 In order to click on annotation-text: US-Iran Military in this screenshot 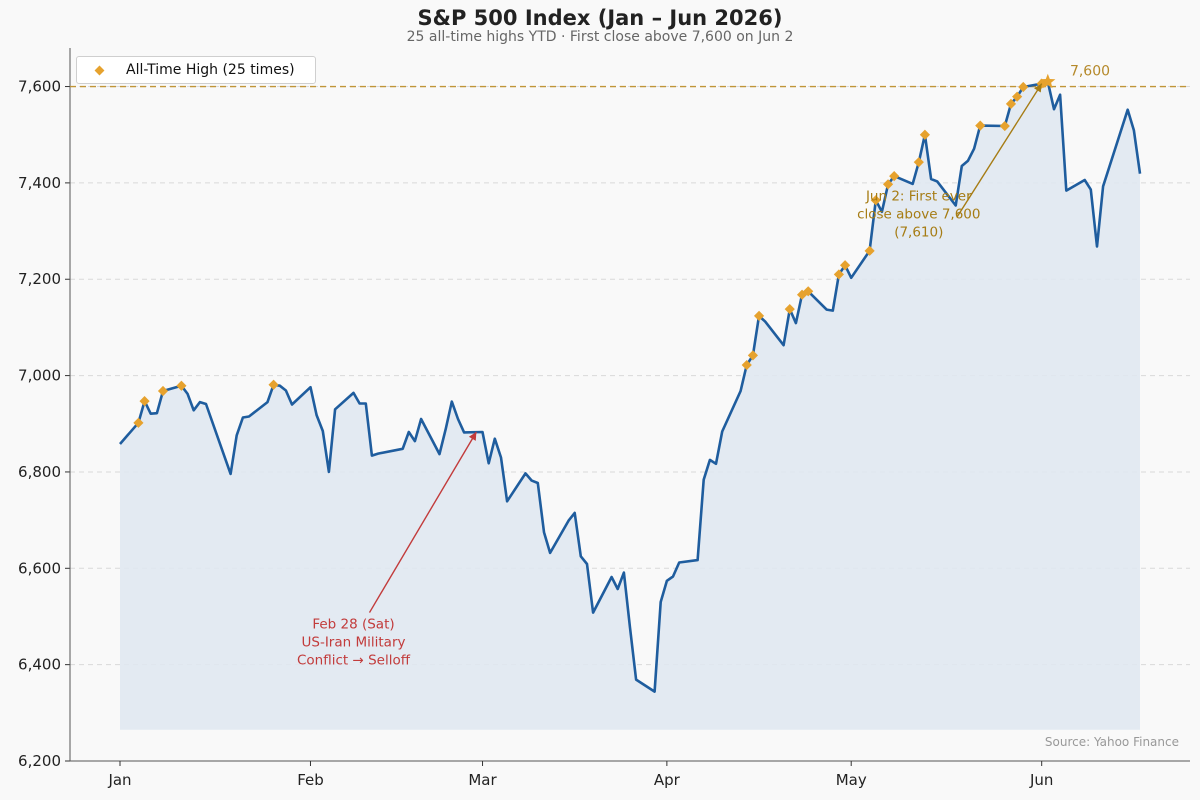, I will do `click(354, 643)`.